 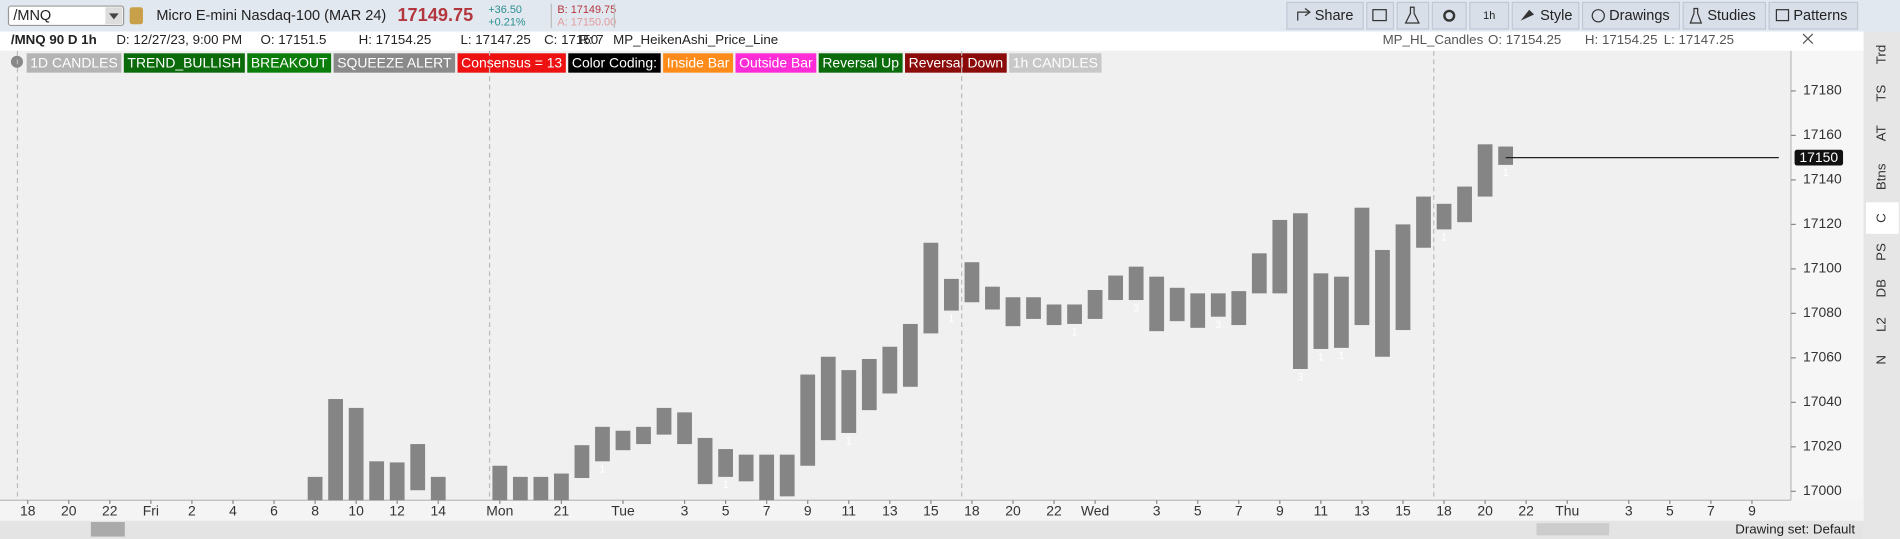 I want to click on sidebar-tab: Trd, so click(x=1880, y=54).